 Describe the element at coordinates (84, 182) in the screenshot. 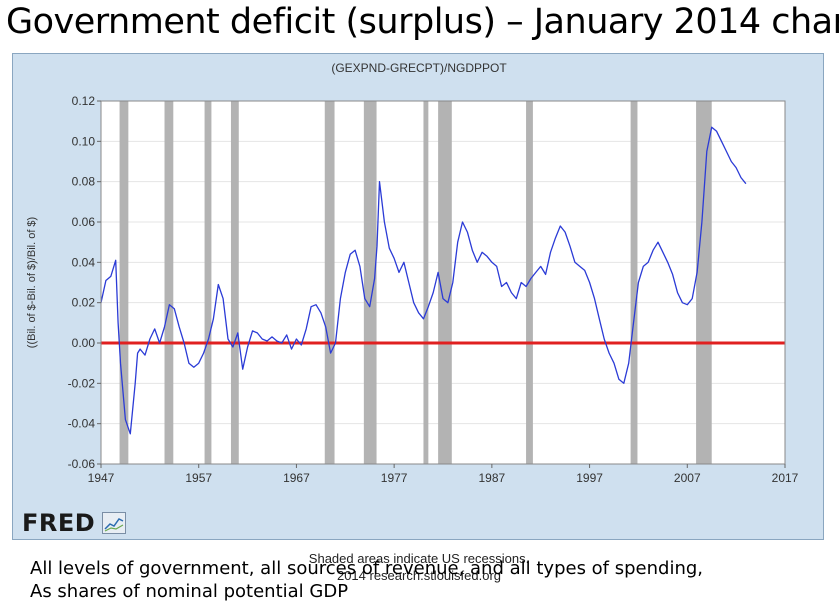

I see `y-tick-label: 0.08` at that location.